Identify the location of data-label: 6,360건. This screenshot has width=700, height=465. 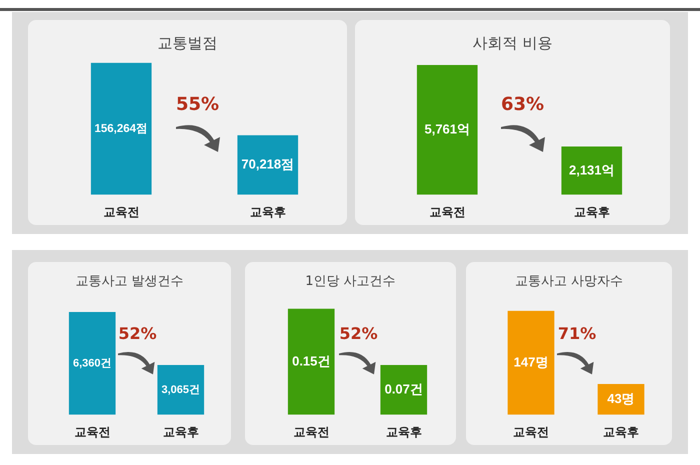
(92, 363).